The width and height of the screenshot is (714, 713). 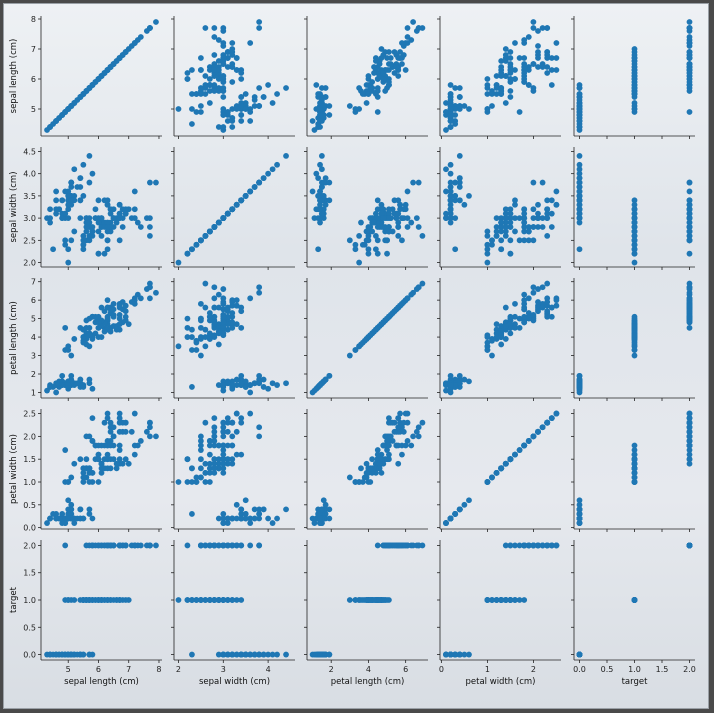 I want to click on y-axis-label: sepal width (cm), so click(x=14, y=206).